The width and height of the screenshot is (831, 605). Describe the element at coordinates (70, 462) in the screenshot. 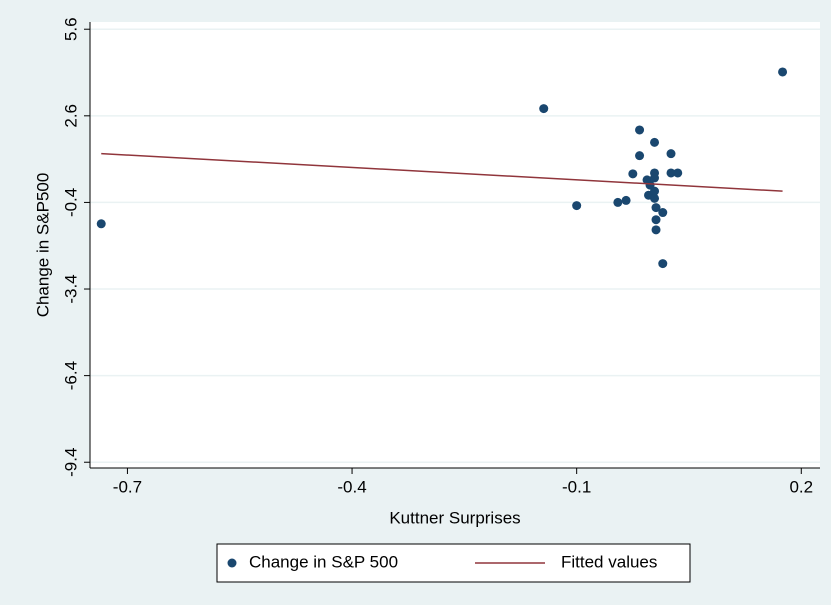

I see `y-tick-label: -9.4` at that location.